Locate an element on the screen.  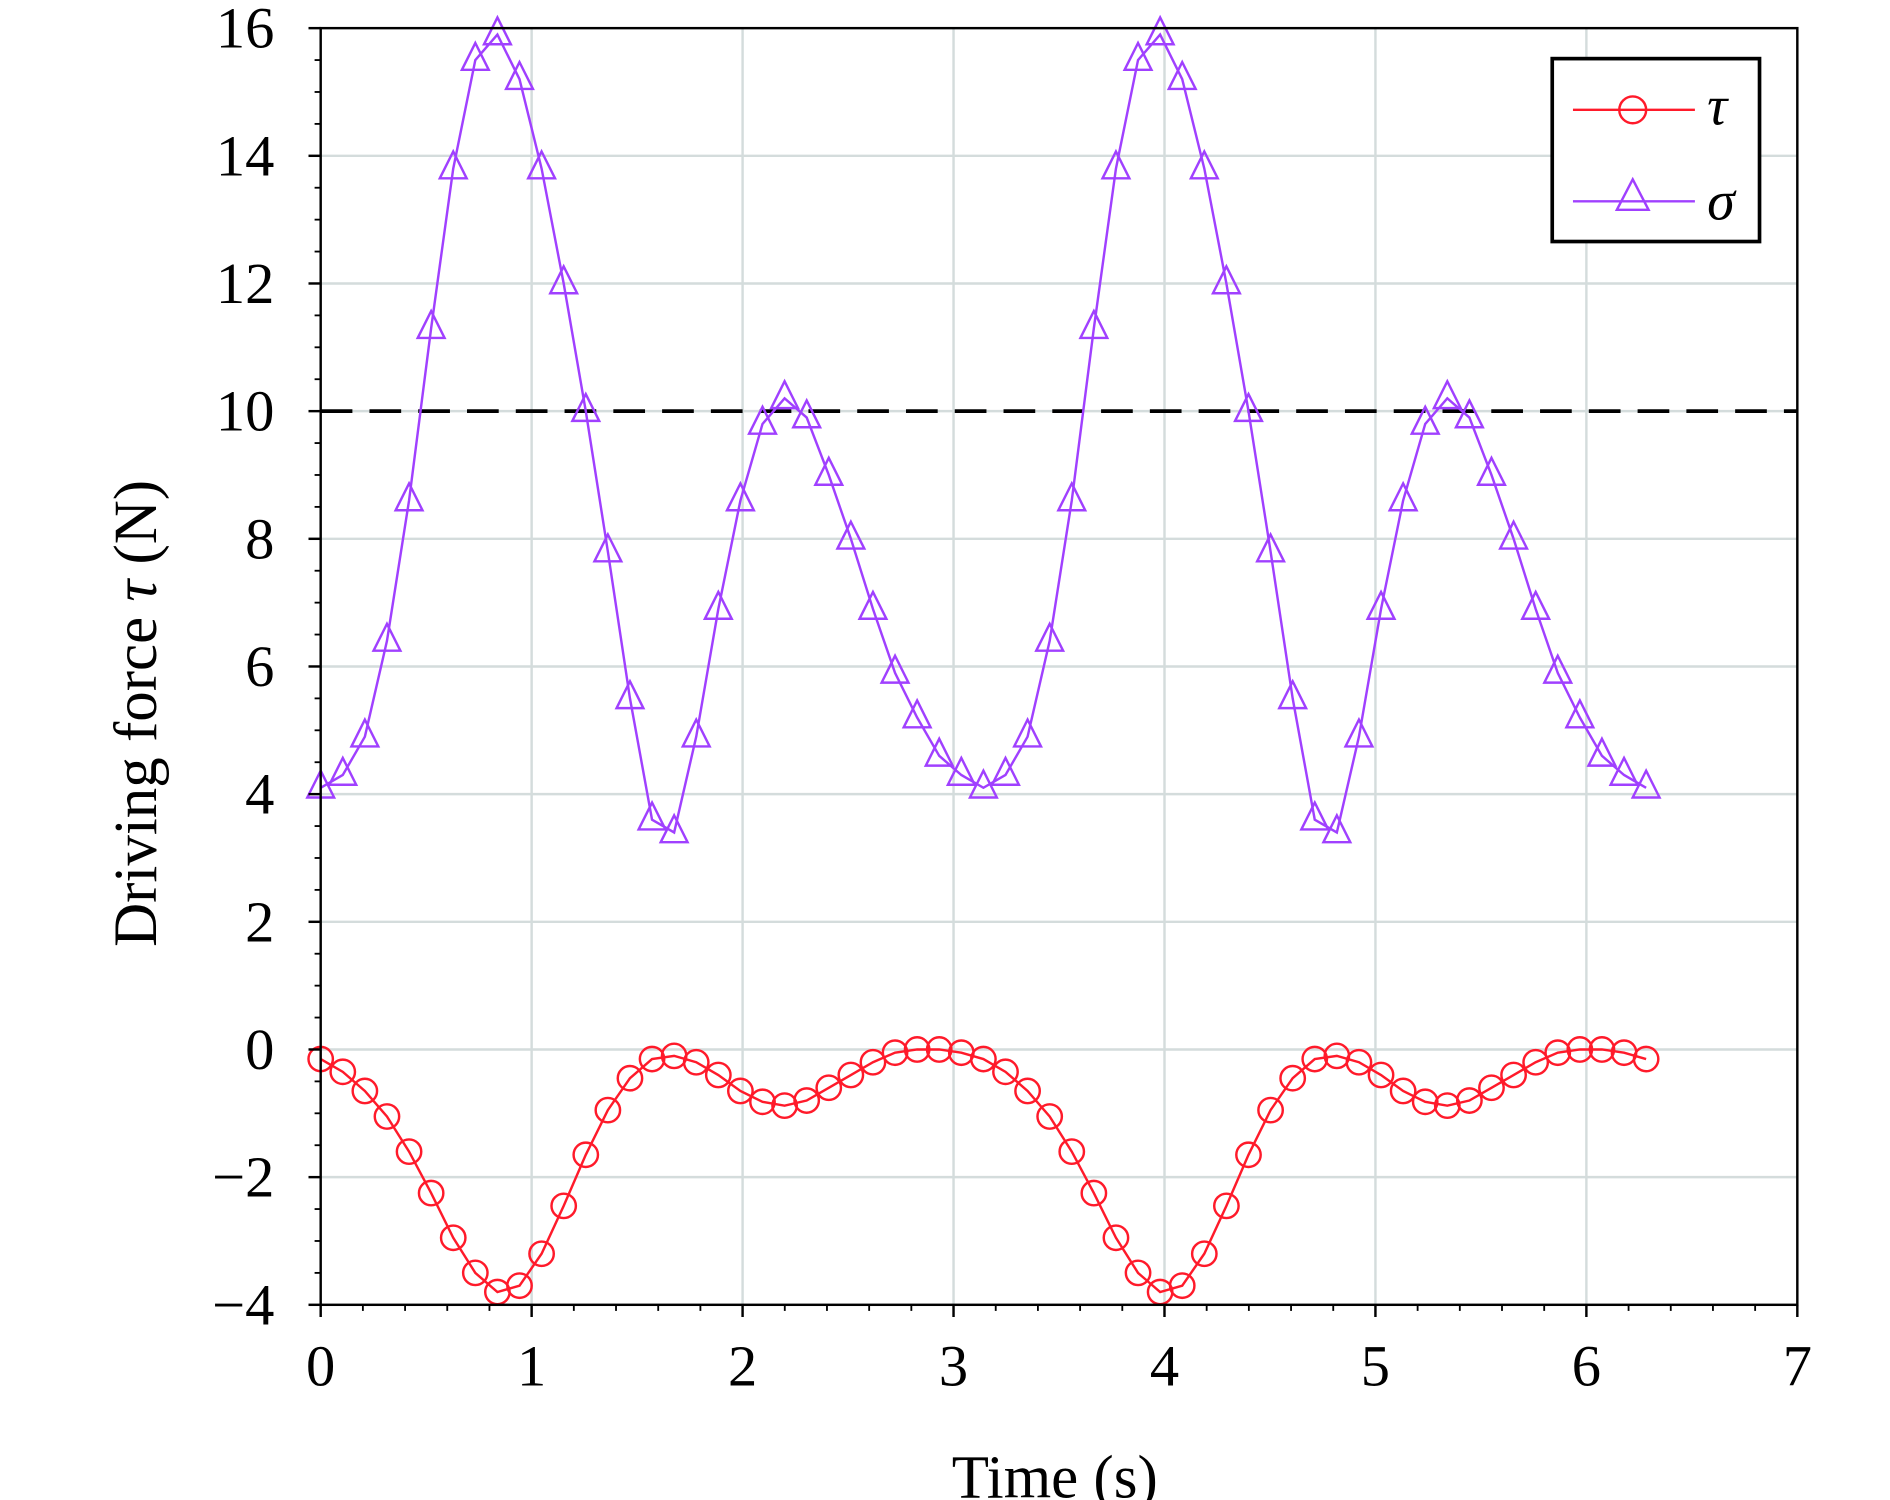
y-tick-label: 10 is located at coordinates (245, 411).